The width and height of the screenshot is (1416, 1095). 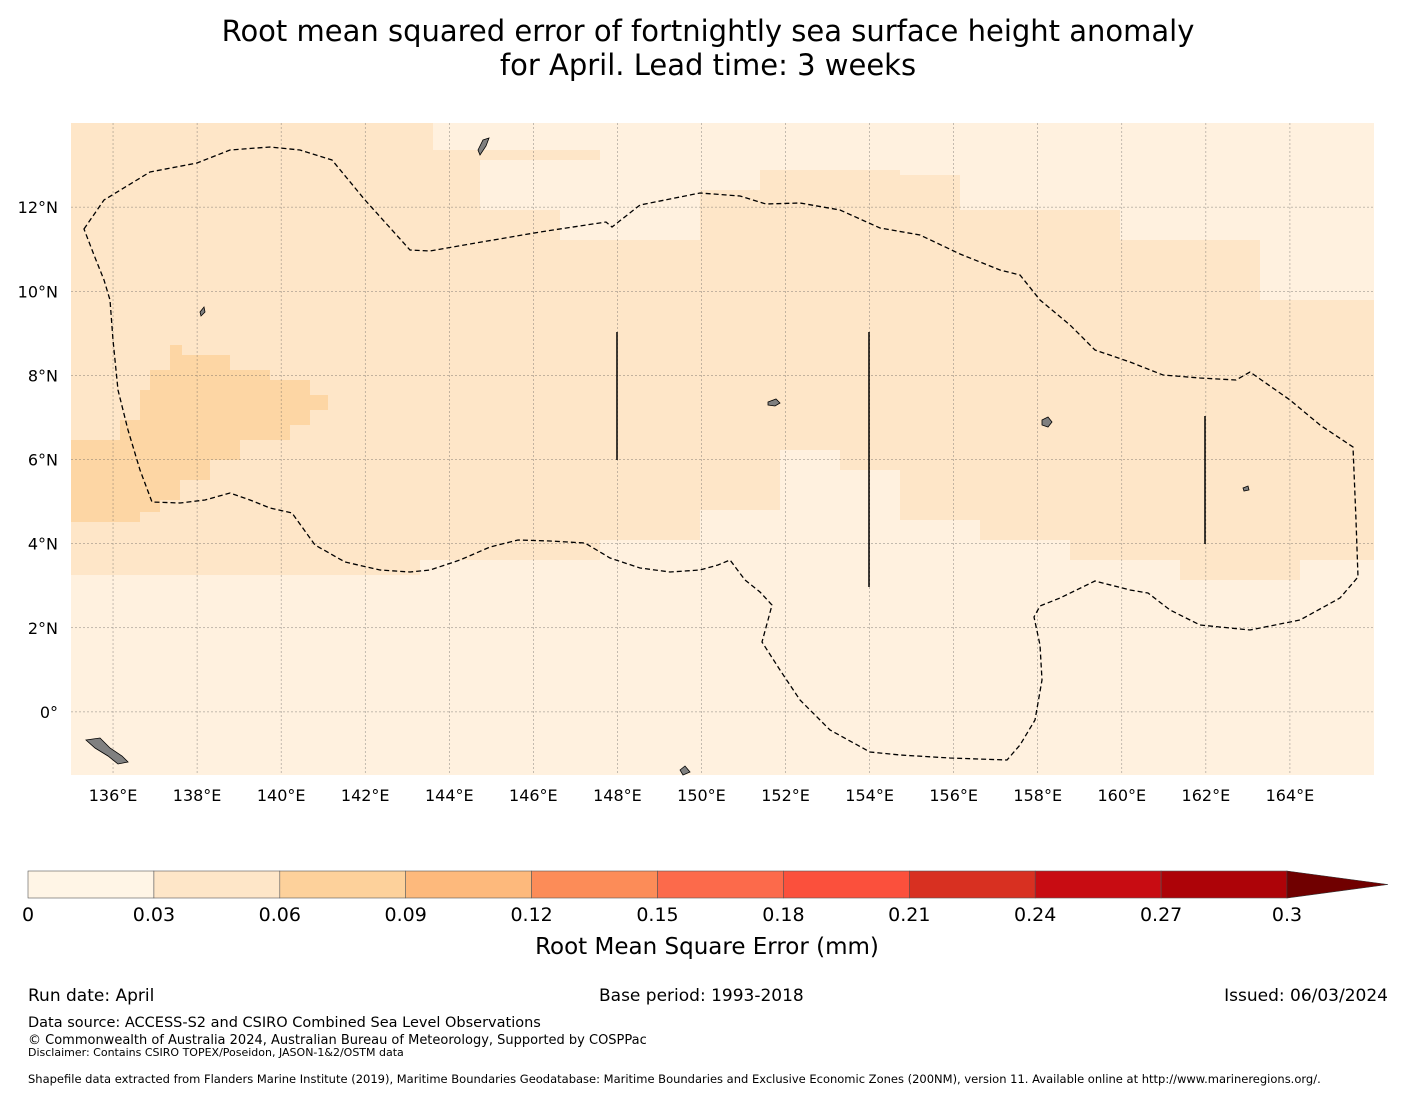 What do you see at coordinates (38, 207) in the screenshot?
I see `lat-tick-label: 12°N` at bounding box center [38, 207].